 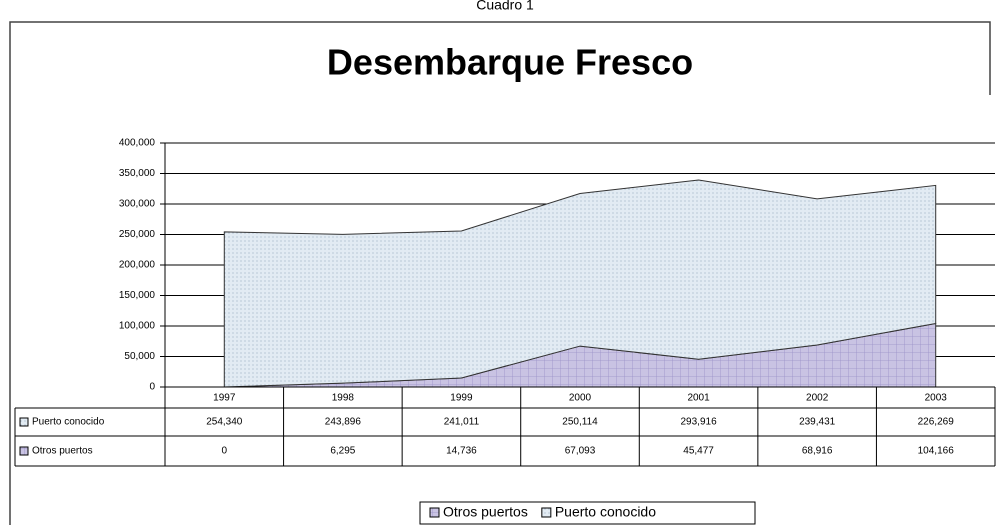 What do you see at coordinates (462, 422) in the screenshot?
I see `data-label: 241,011` at bounding box center [462, 422].